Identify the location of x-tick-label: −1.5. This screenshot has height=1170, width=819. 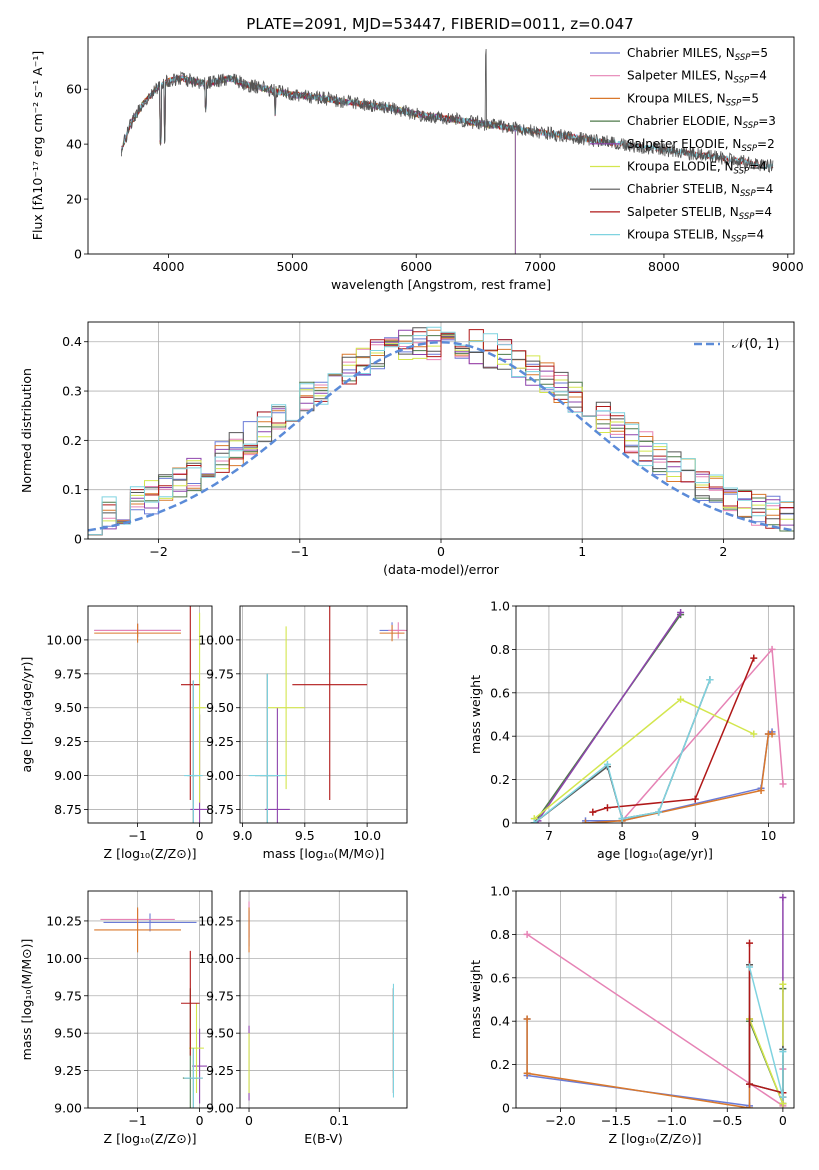
(616, 1120).